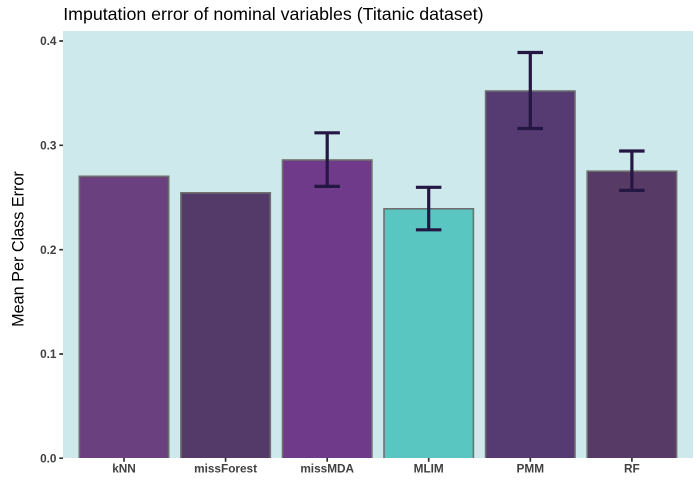 The height and width of the screenshot is (500, 700). Describe the element at coordinates (225, 469) in the screenshot. I see `svg-text: missForest` at that location.